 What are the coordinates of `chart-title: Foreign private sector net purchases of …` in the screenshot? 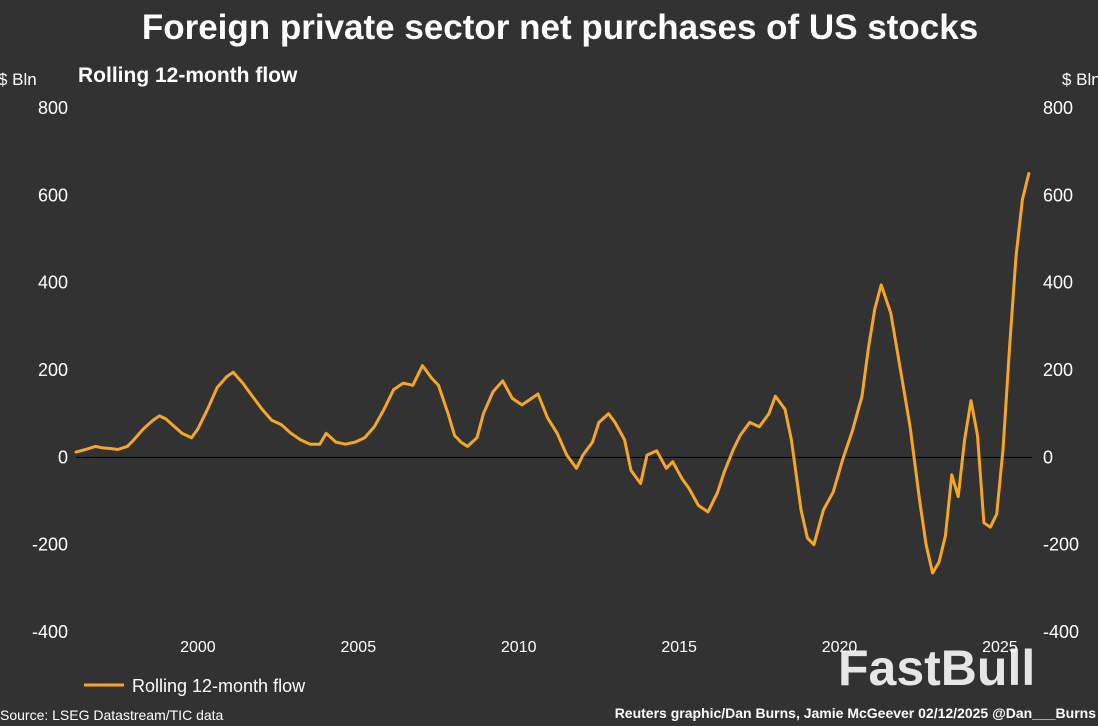 It's located at (560, 27).